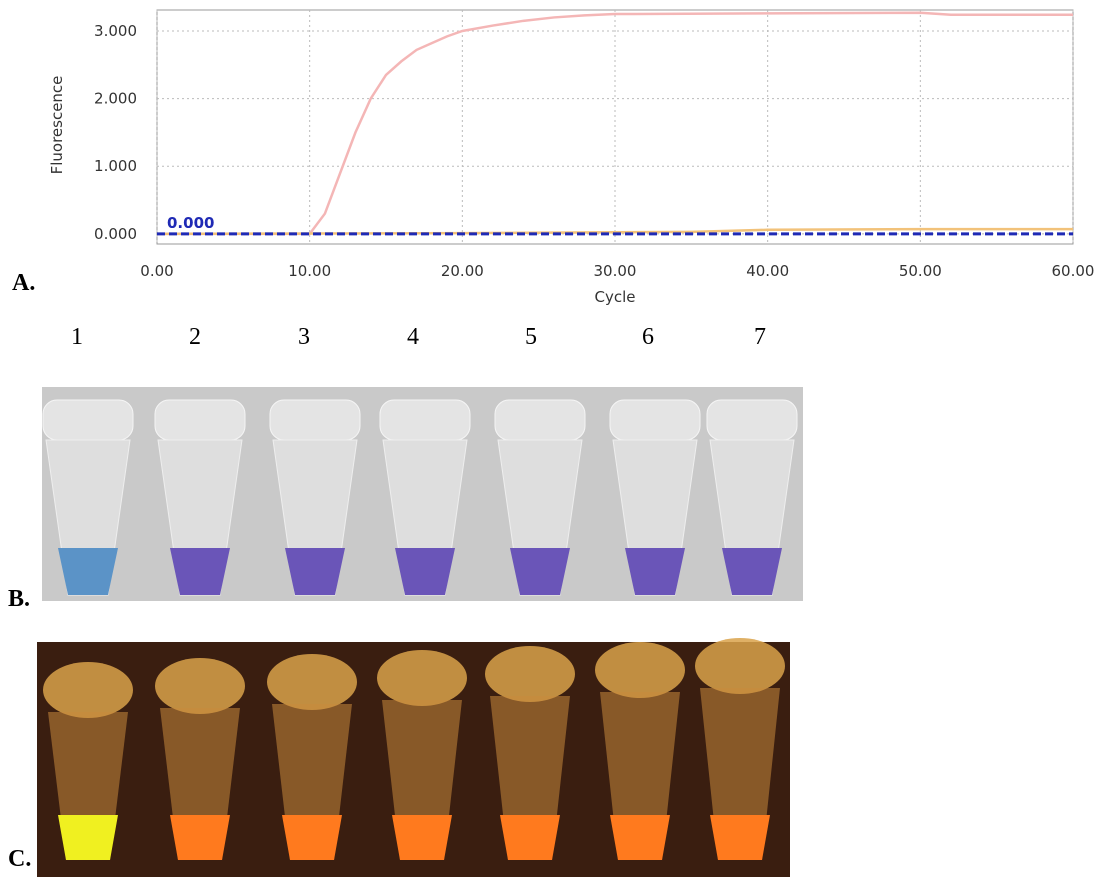 Image resolution: width=1102 pixels, height=880 pixels. I want to click on x-tick-label: 20.00, so click(462, 271).